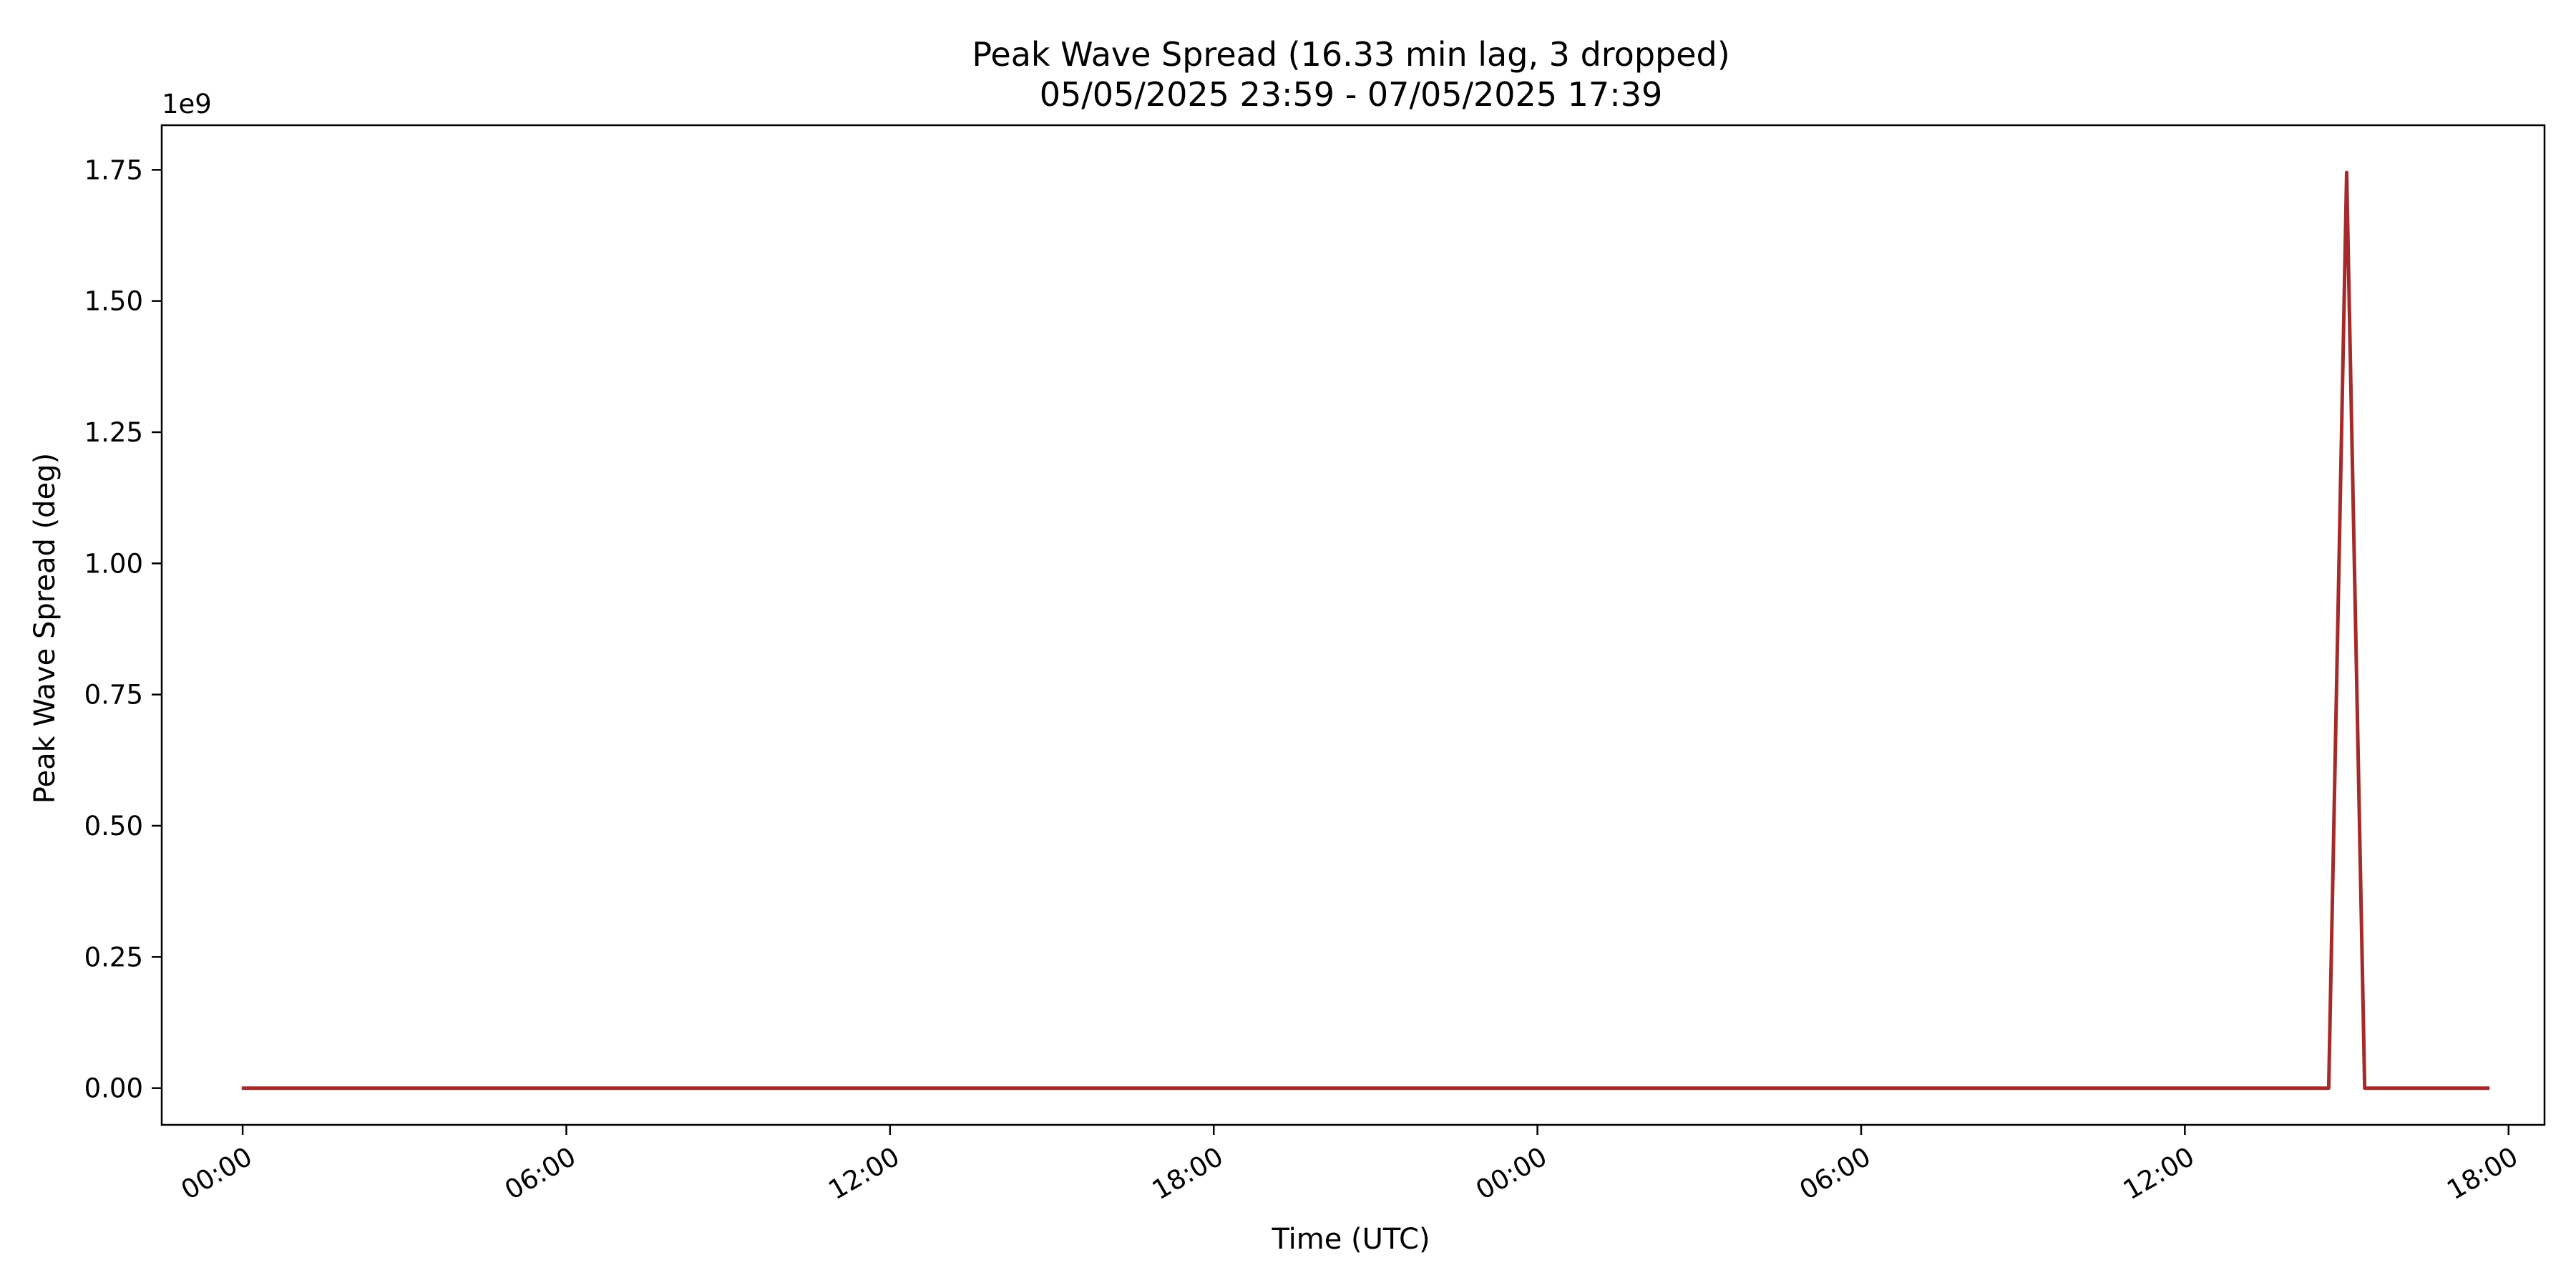 Image resolution: width=2576 pixels, height=1288 pixels. I want to click on y-tick-label-2: 0.50, so click(113, 826).